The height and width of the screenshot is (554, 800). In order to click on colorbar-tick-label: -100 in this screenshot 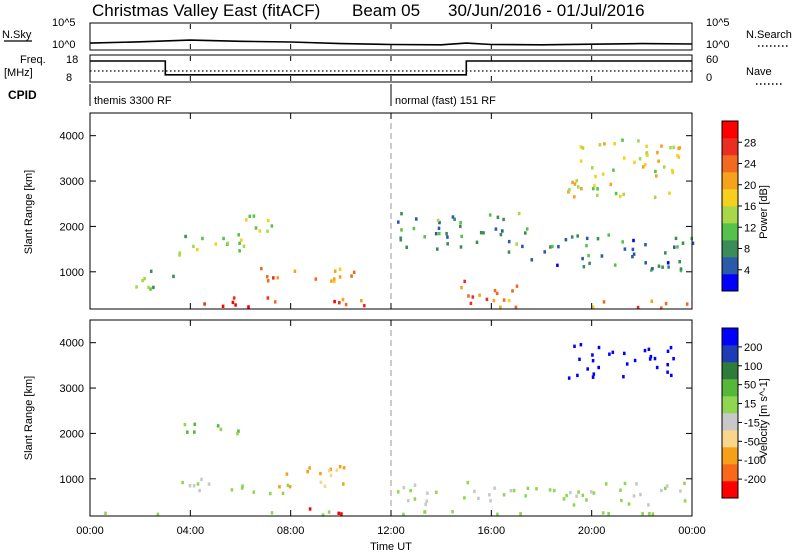, I will do `click(755, 461)`.